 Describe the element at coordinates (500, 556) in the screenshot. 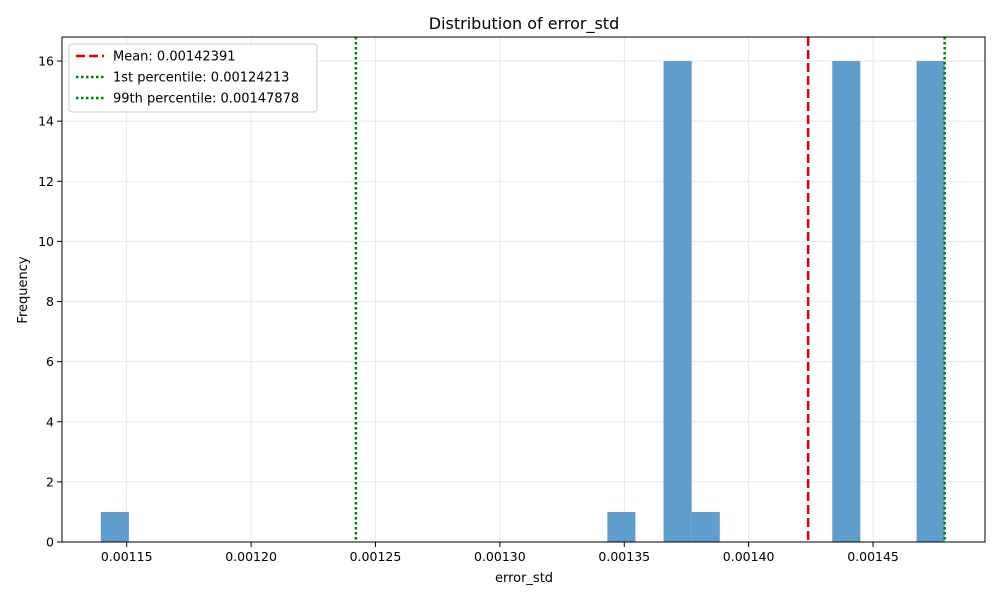

I see `x-tick-label: 0.00130` at that location.